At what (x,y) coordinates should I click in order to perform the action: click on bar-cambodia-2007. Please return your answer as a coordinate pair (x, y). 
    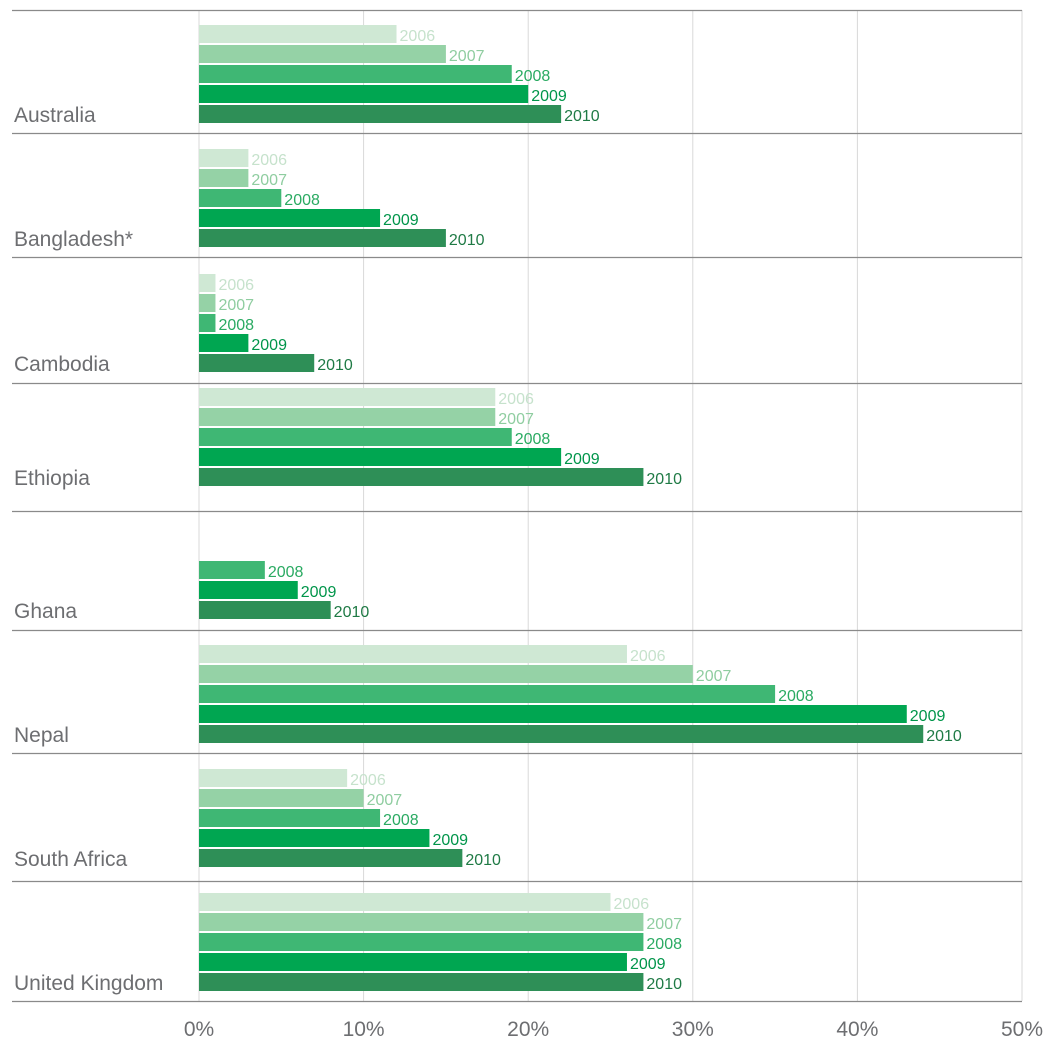
    Looking at the image, I should click on (207, 303).